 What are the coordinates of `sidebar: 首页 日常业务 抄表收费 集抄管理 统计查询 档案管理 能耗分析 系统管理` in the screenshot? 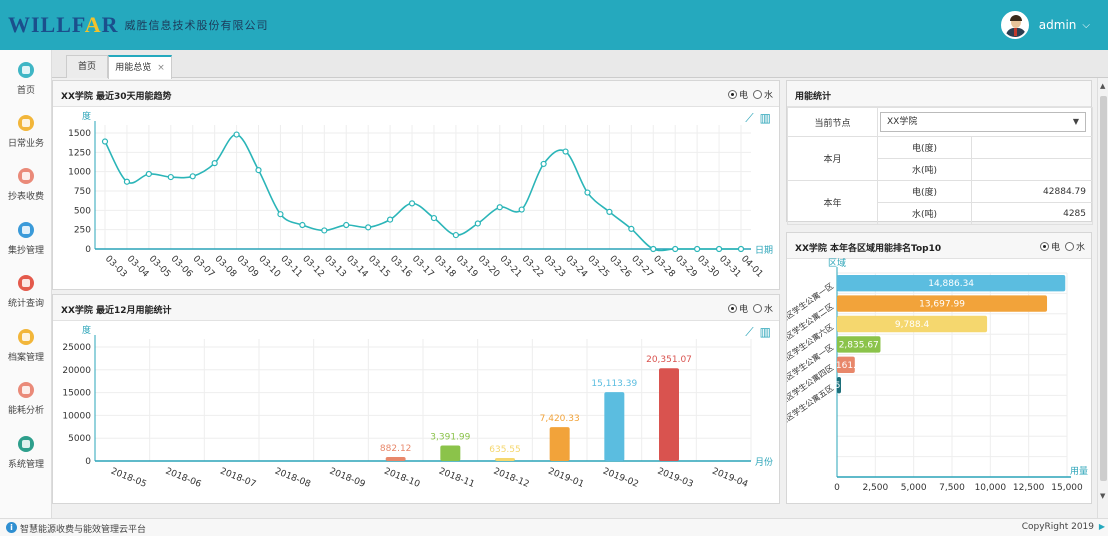 It's located at (26, 284).